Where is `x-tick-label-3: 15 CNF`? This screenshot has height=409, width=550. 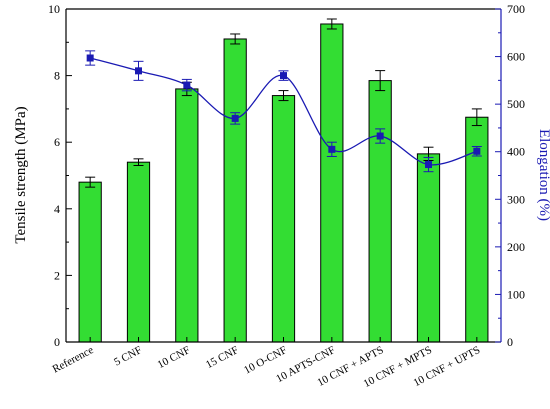 x-tick-label-3: 15 CNF is located at coordinates (222, 357).